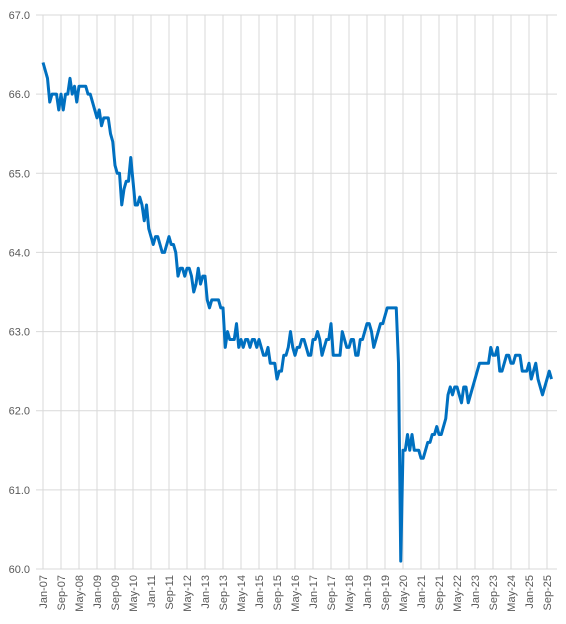 Image resolution: width=566 pixels, height=624 pixels. What do you see at coordinates (19, 16) in the screenshot?
I see `y-tick-label: 67.0` at bounding box center [19, 16].